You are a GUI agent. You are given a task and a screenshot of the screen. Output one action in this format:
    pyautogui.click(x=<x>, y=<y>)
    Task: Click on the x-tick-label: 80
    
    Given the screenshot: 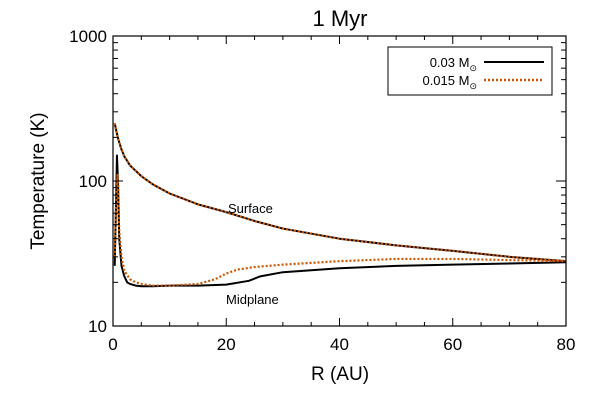 What is the action you would take?
    pyautogui.click(x=566, y=344)
    